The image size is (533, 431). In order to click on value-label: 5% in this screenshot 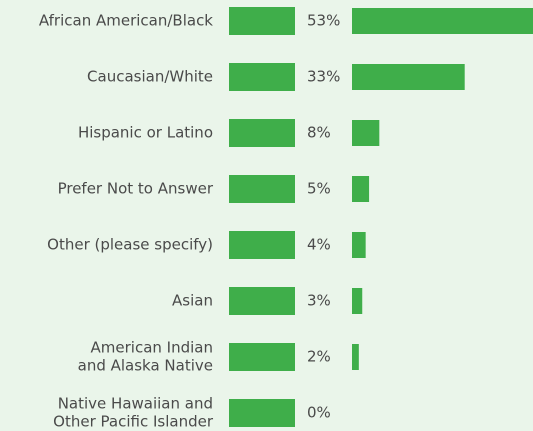, I will do `click(319, 189)`.